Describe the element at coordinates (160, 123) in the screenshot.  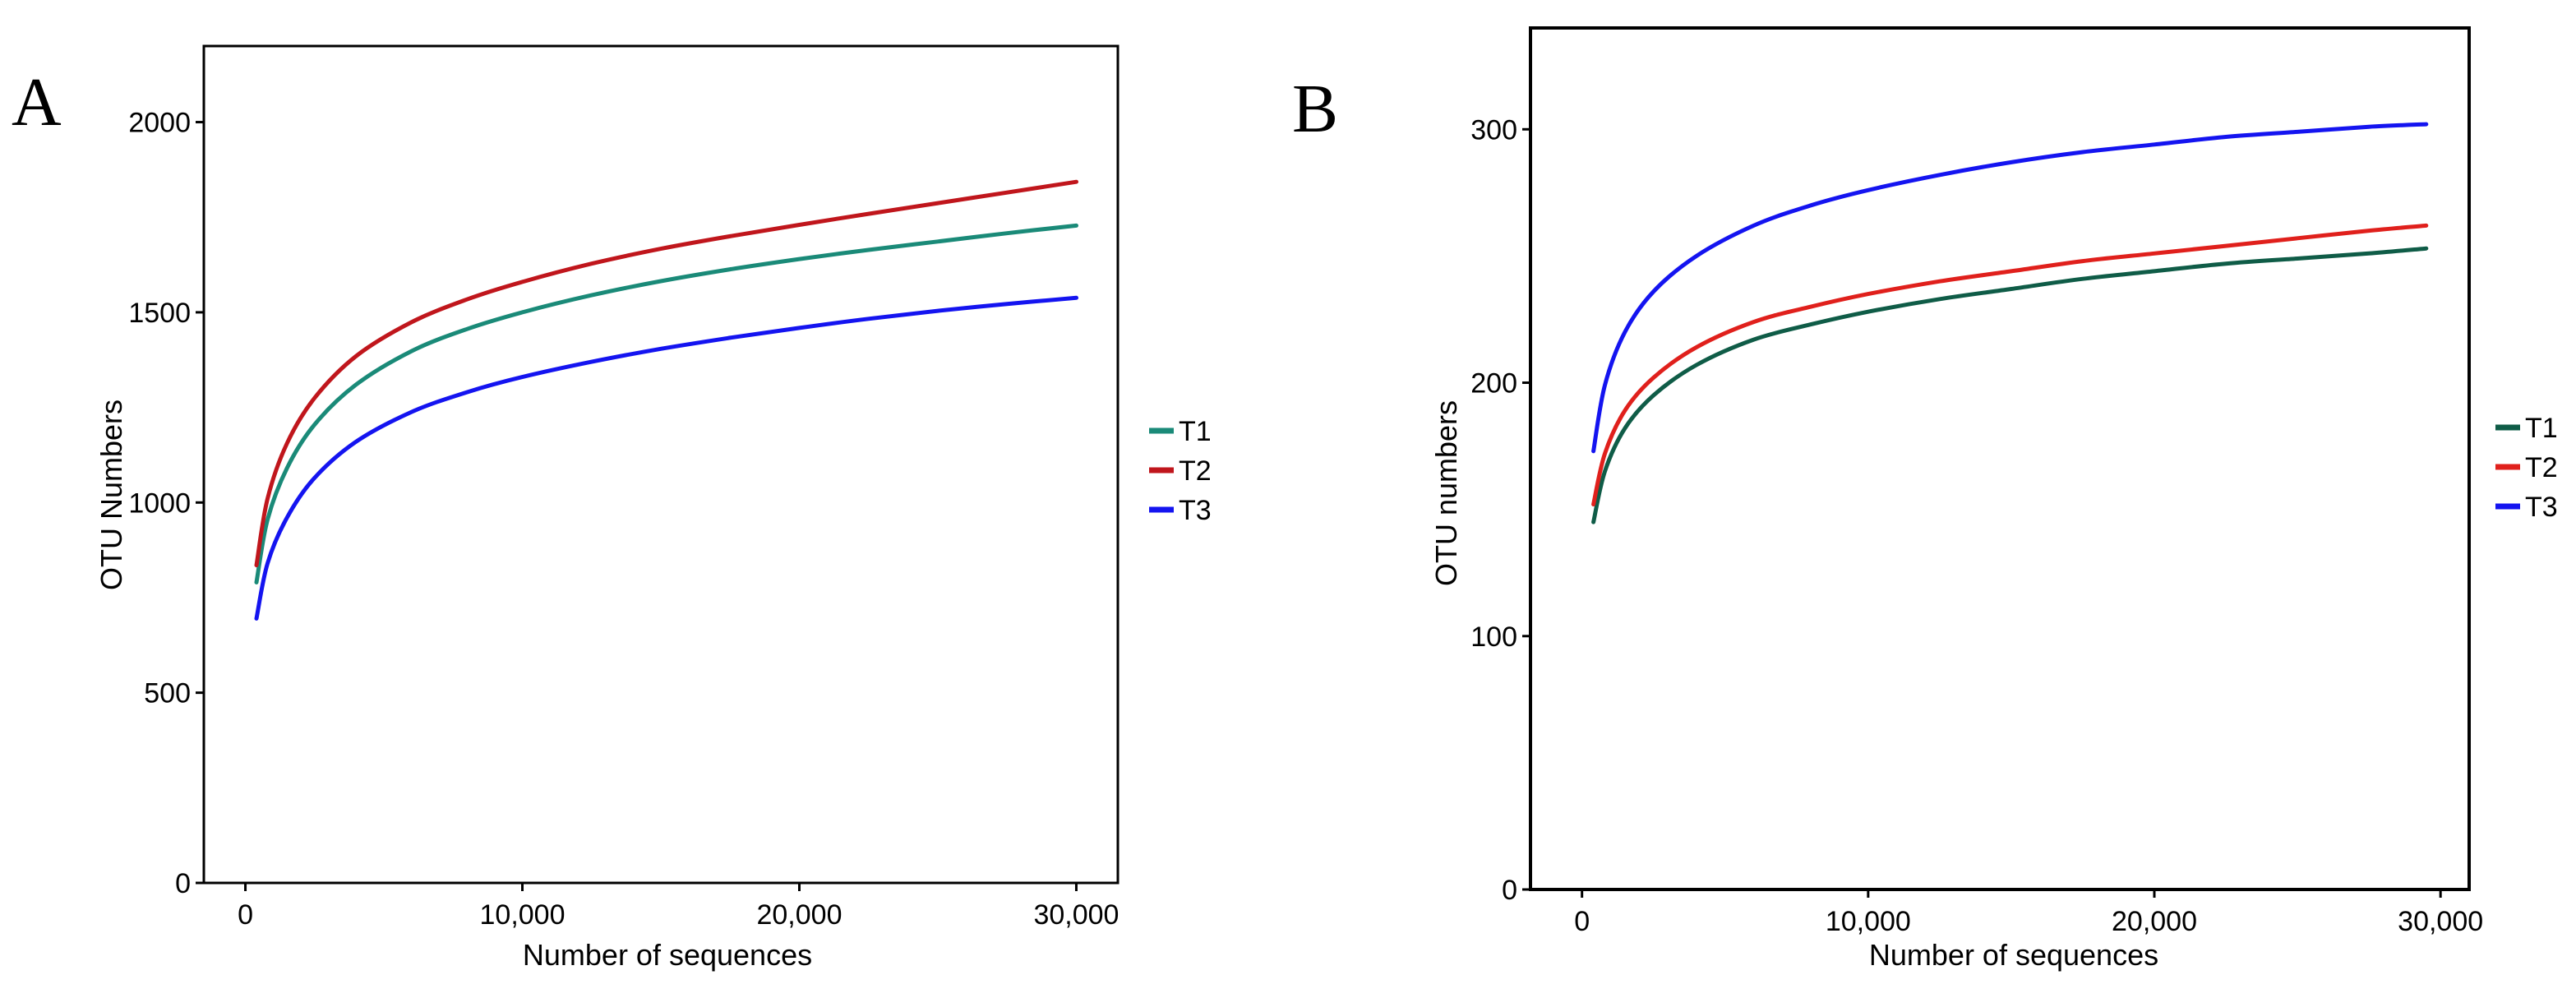
I see `panel-a-y-tick-label: 2000` at that location.